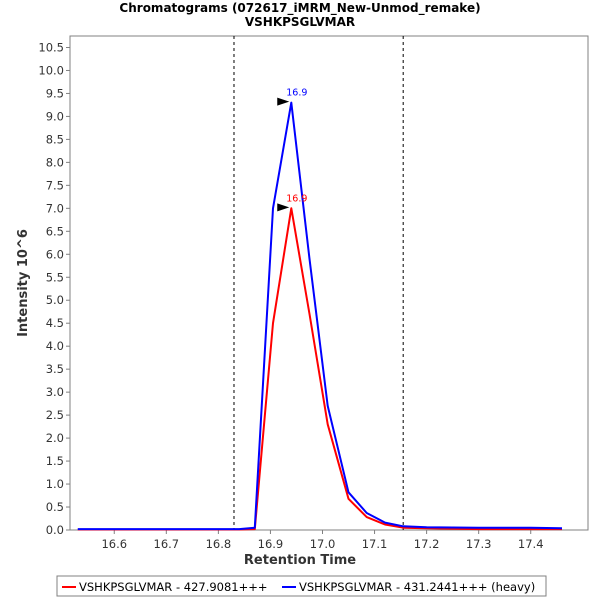  I want to click on y-tick-label: 0.0, so click(55, 530).